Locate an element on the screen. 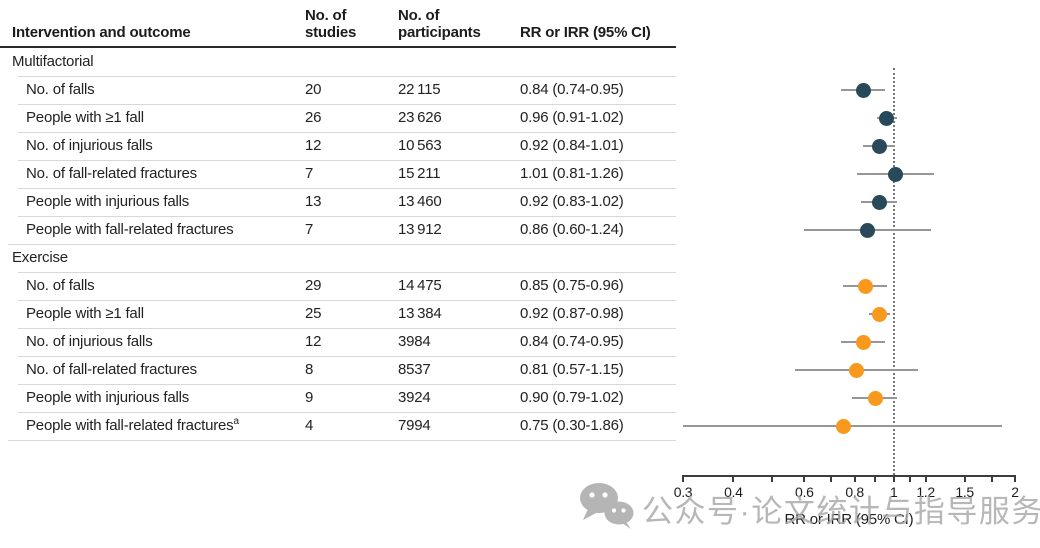  rr-ci-value: 0.92 (0.84-1.01) is located at coordinates (572, 145).